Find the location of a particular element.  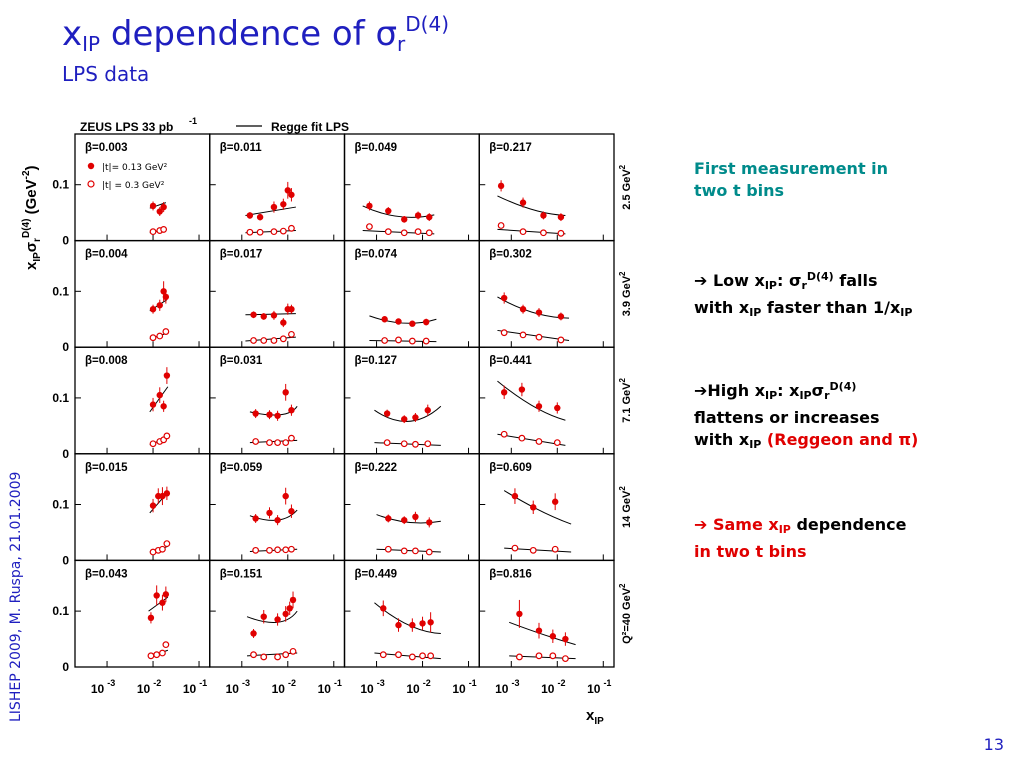

bullet-3-with: with x is located at coordinates (722, 439).